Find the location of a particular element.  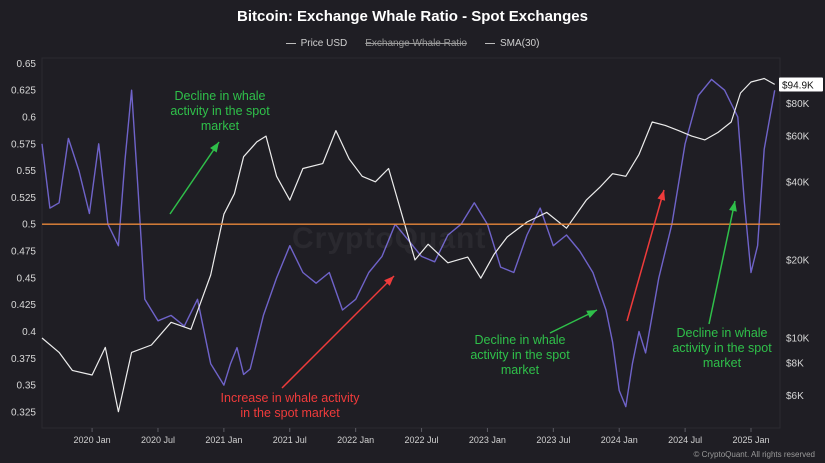

legend-swatch-sma is located at coordinates (489, 43).